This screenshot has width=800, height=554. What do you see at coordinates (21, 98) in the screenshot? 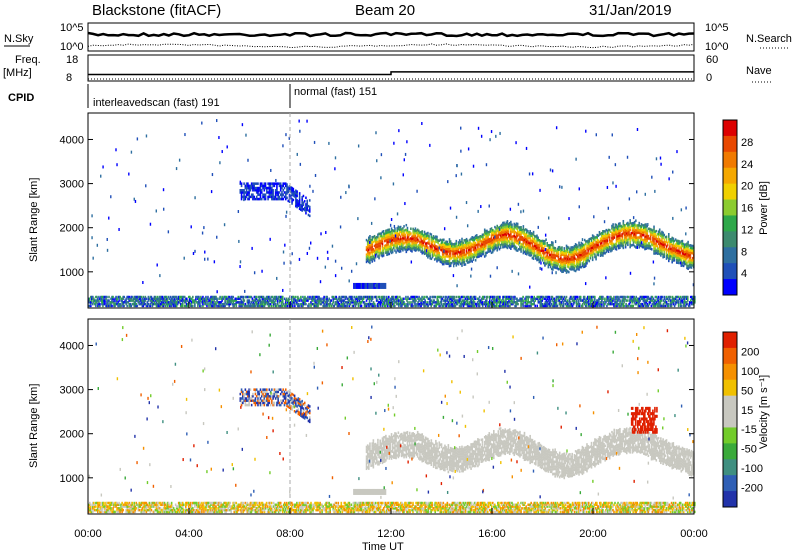
I see `cpid-label: CPID` at bounding box center [21, 98].